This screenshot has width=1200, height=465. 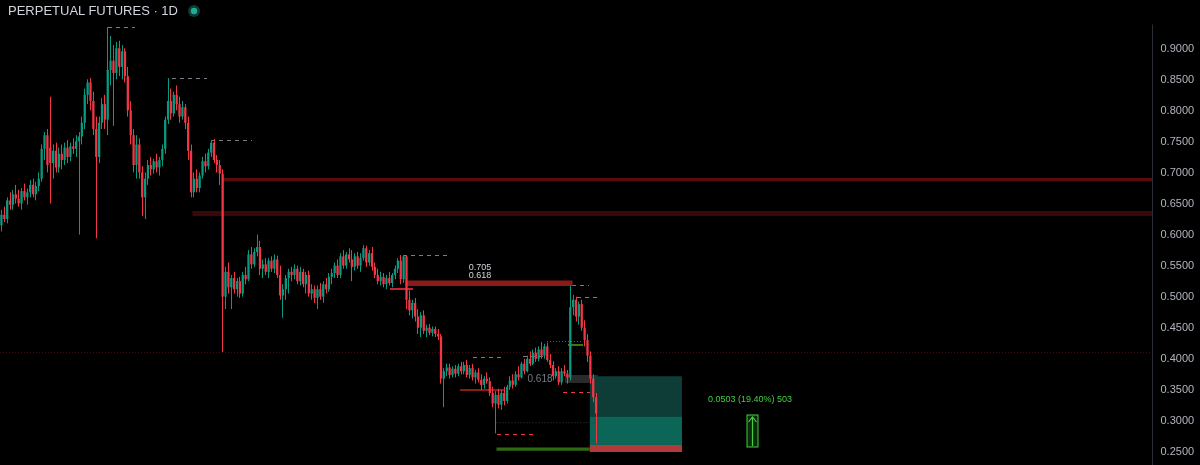 I want to click on y-tick-label: 0.4500, so click(x=1177, y=327).